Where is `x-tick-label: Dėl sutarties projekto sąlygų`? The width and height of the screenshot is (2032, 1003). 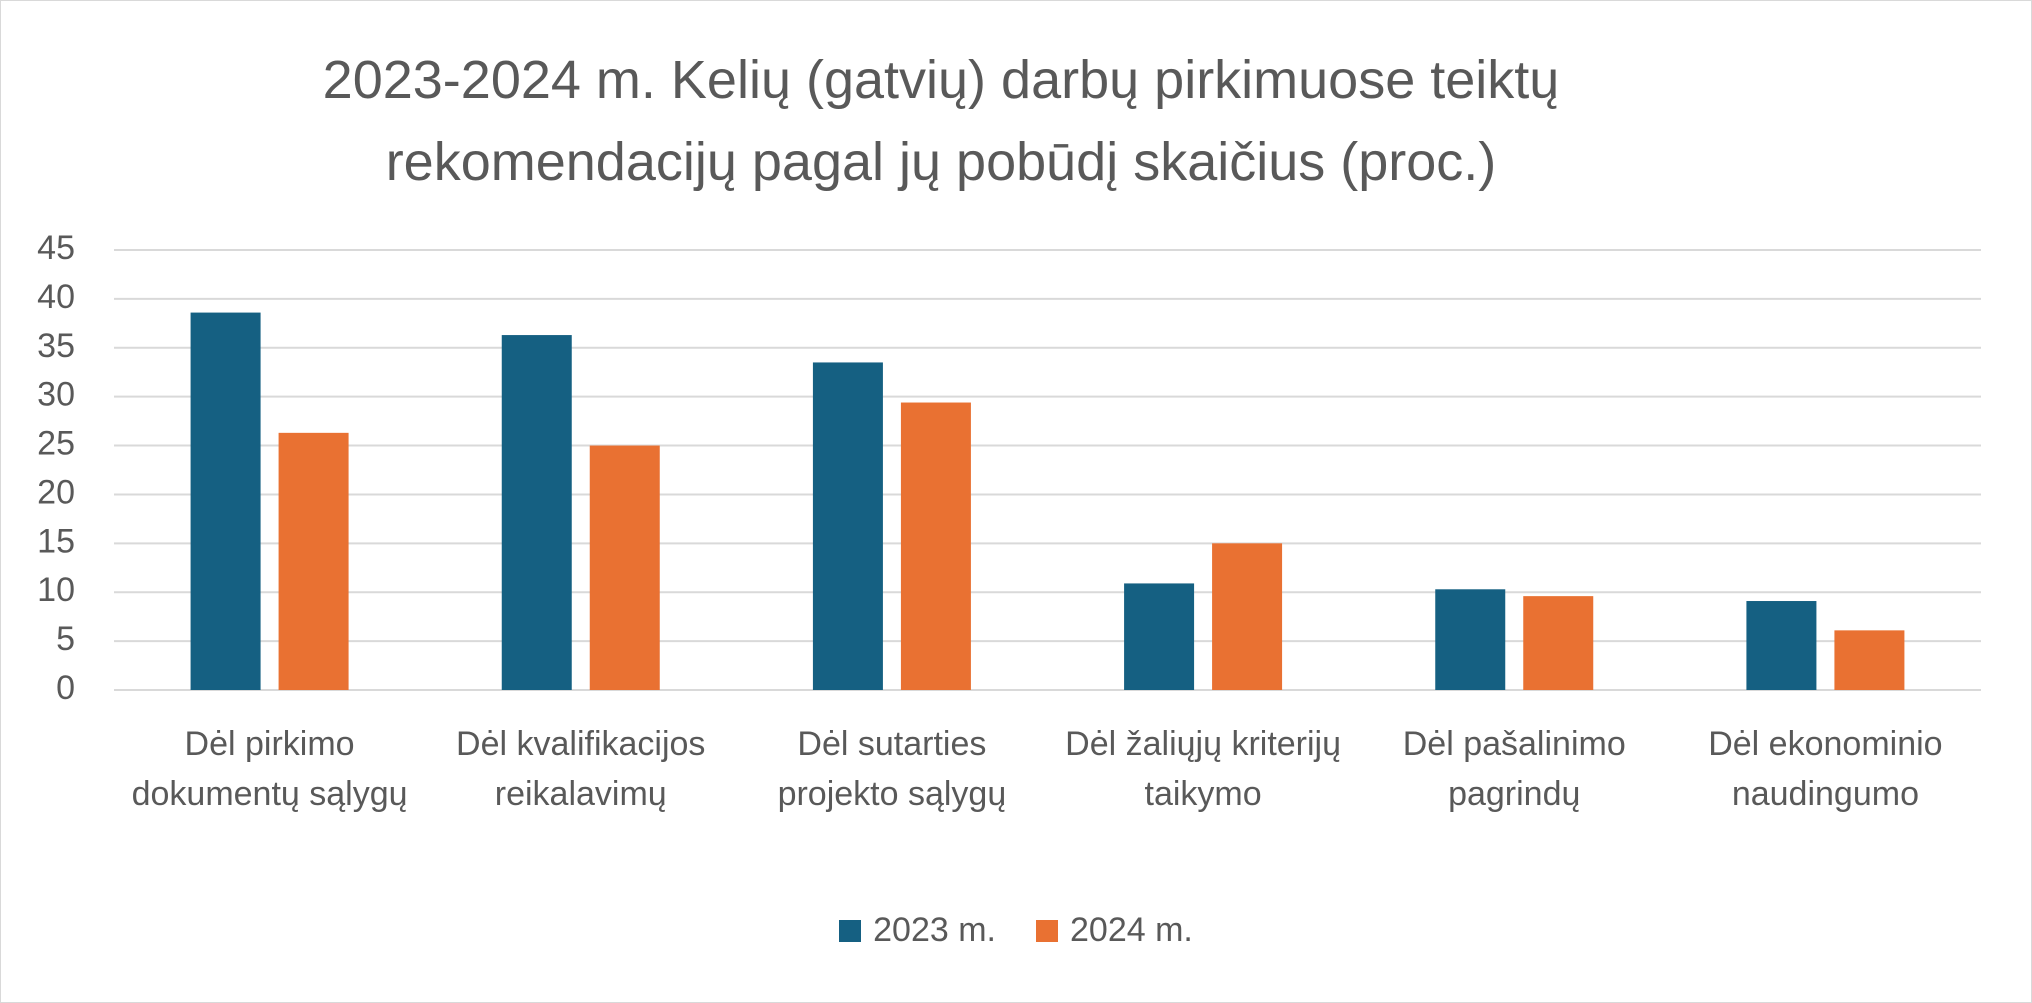 x-tick-label: Dėl sutarties projekto sąlygų is located at coordinates (892, 769).